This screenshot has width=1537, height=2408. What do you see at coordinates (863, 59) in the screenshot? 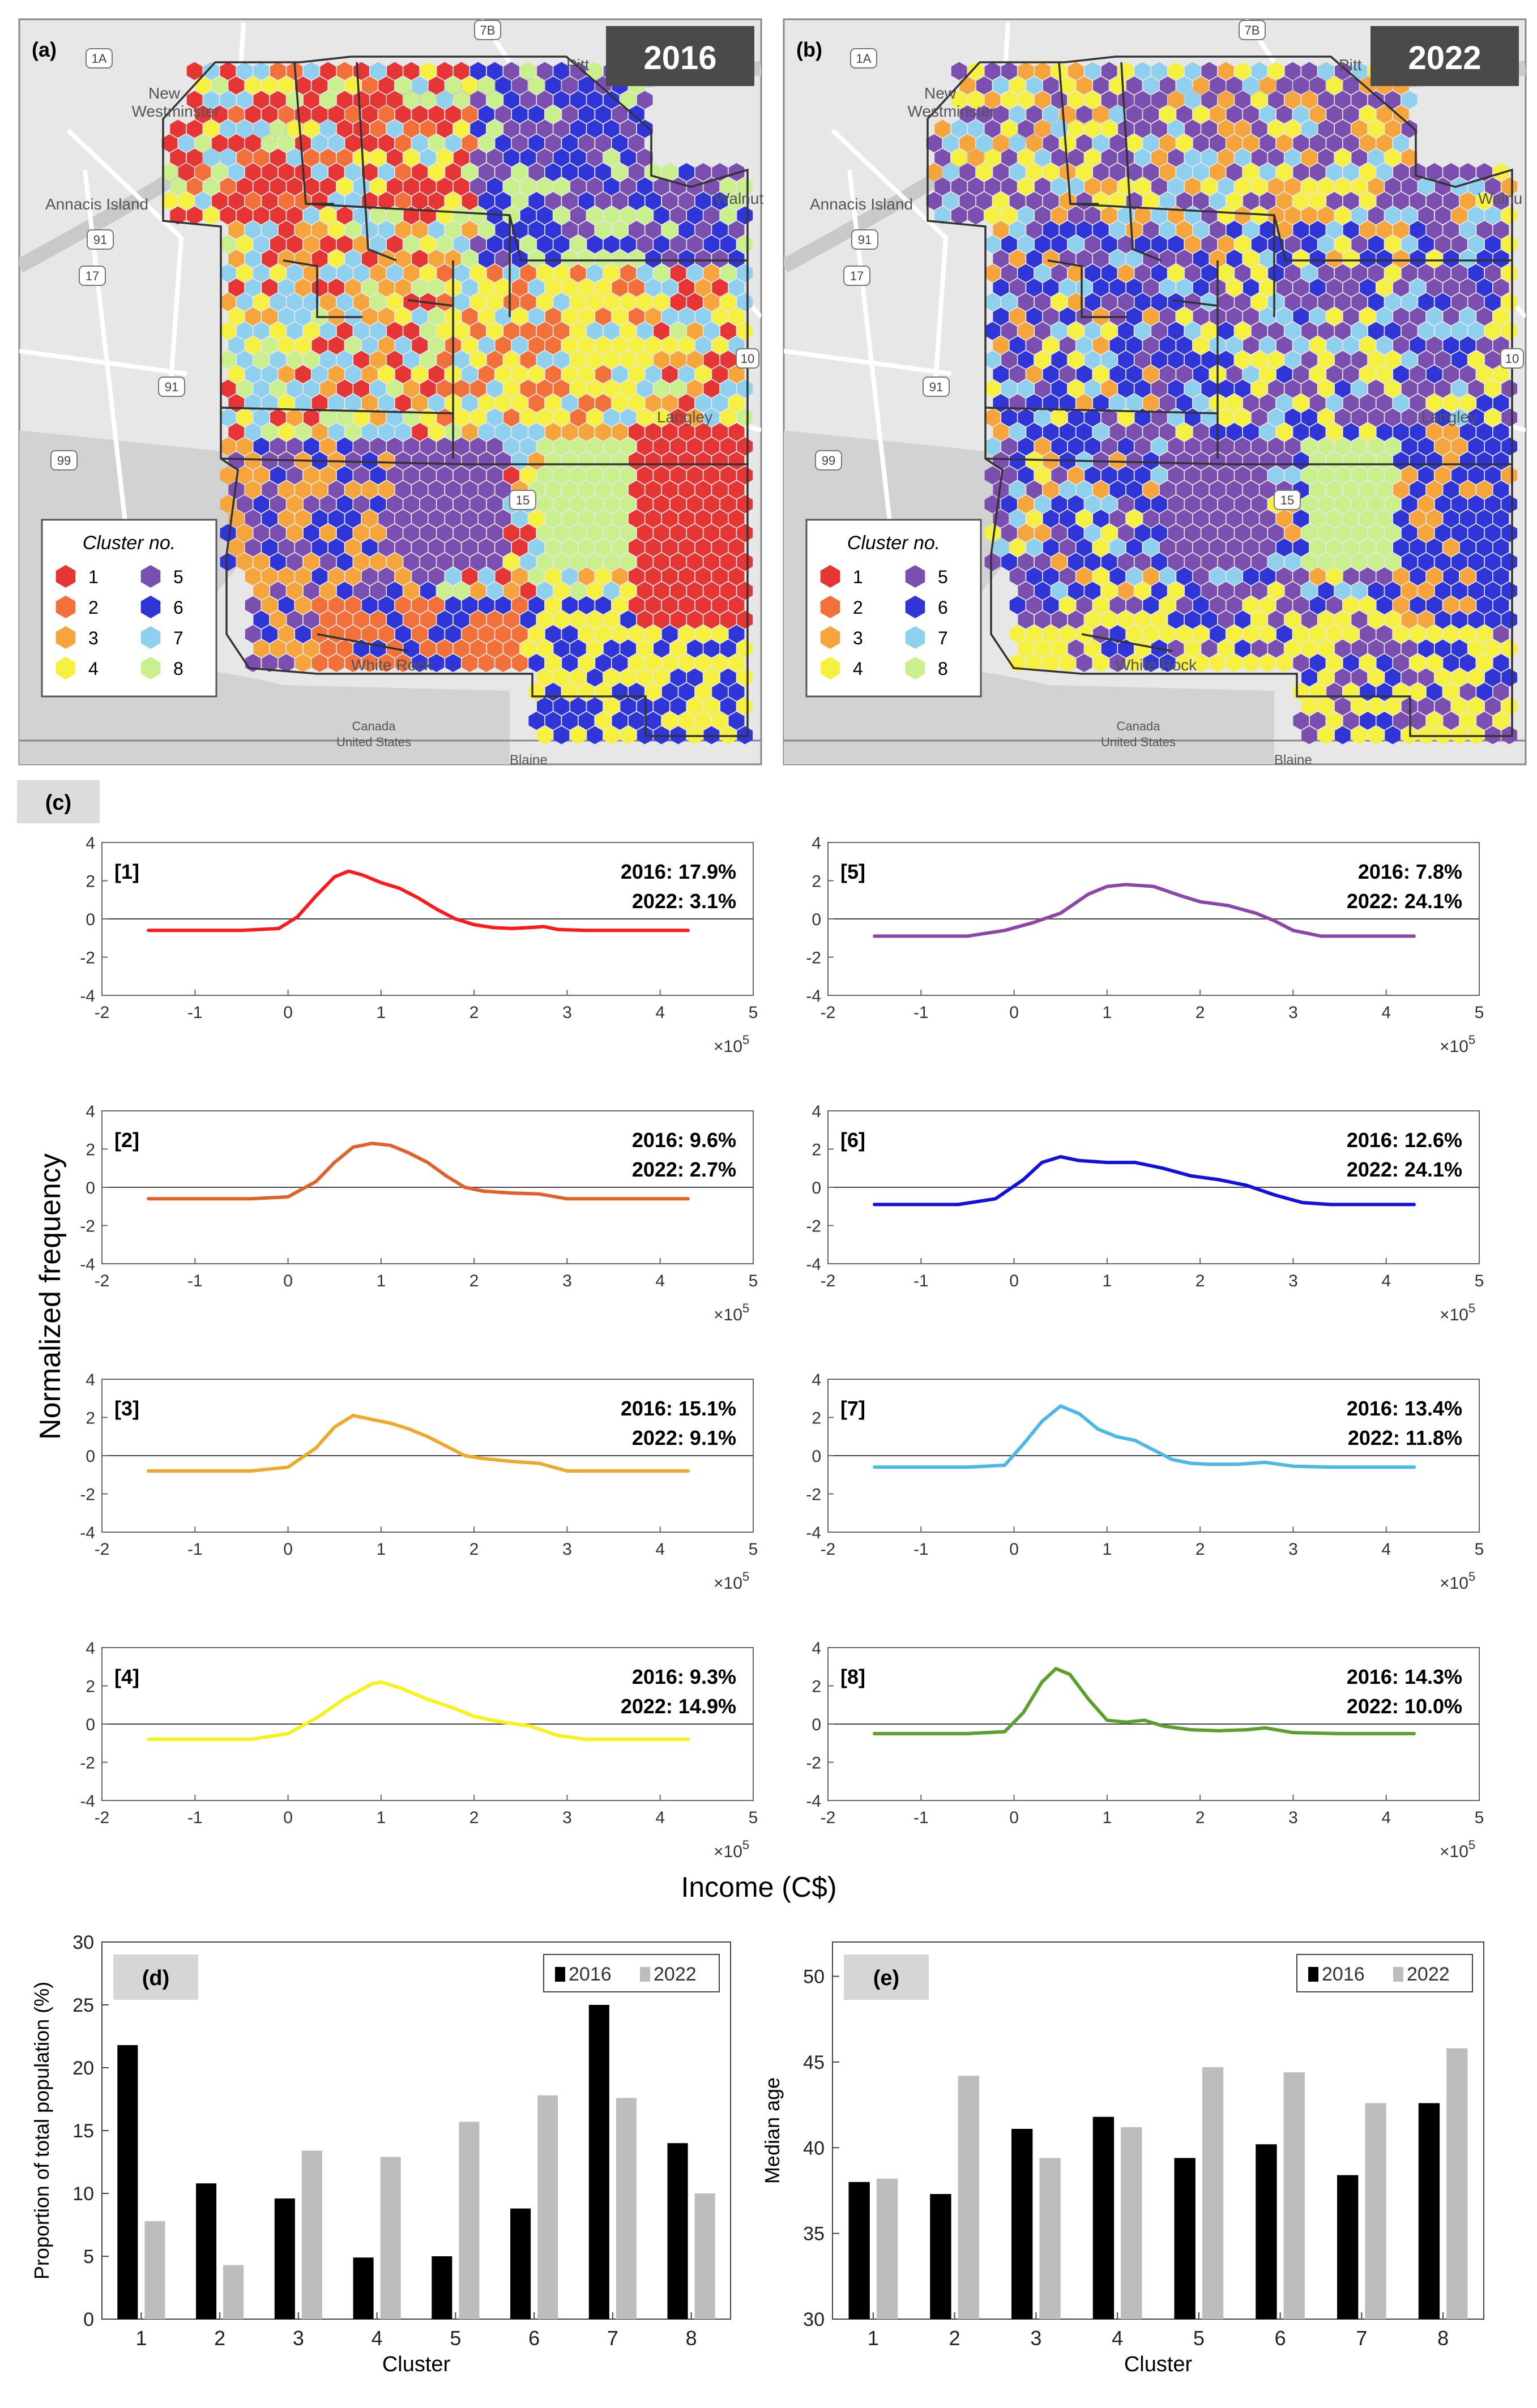
I see `road-sign-1a: 1A` at bounding box center [863, 59].